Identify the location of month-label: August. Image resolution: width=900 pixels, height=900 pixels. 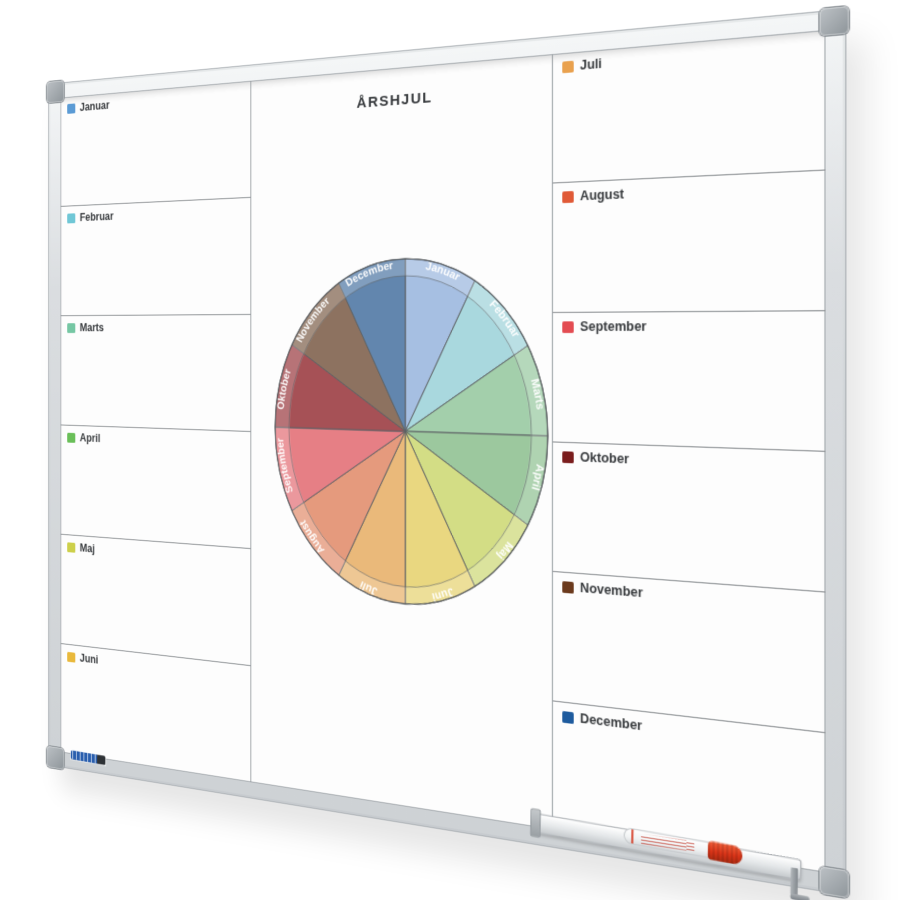
(602, 195).